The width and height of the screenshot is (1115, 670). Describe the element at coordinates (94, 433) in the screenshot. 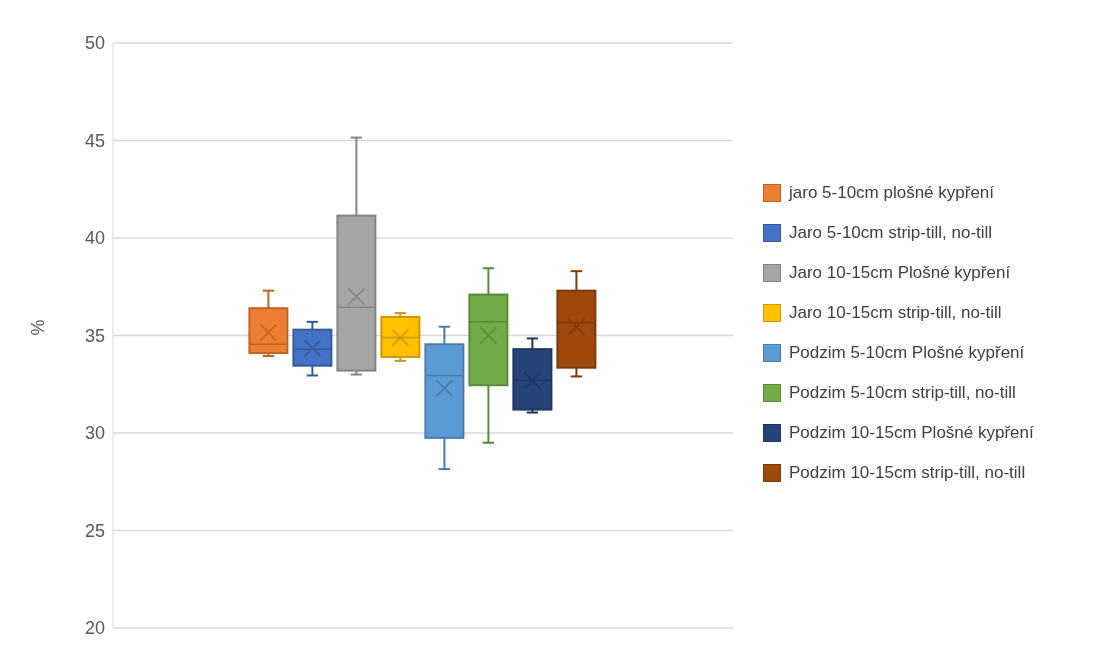

I see `y-tick-label: 30` at that location.